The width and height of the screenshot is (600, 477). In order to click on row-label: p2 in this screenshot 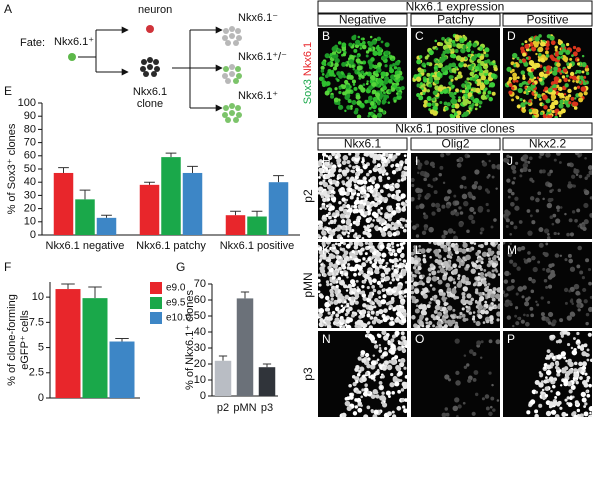, I will do `click(308, 196)`.